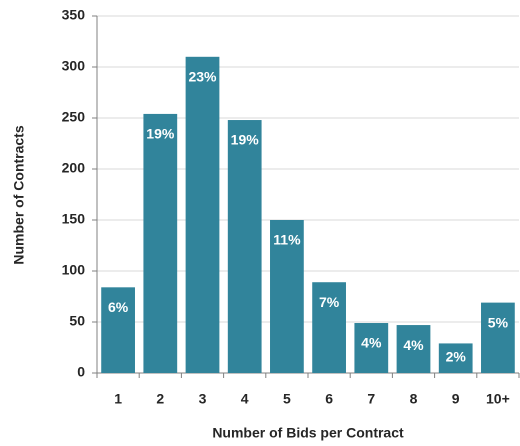 The image size is (520, 446). What do you see at coordinates (203, 399) in the screenshot?
I see `x-tick-label: 3` at bounding box center [203, 399].